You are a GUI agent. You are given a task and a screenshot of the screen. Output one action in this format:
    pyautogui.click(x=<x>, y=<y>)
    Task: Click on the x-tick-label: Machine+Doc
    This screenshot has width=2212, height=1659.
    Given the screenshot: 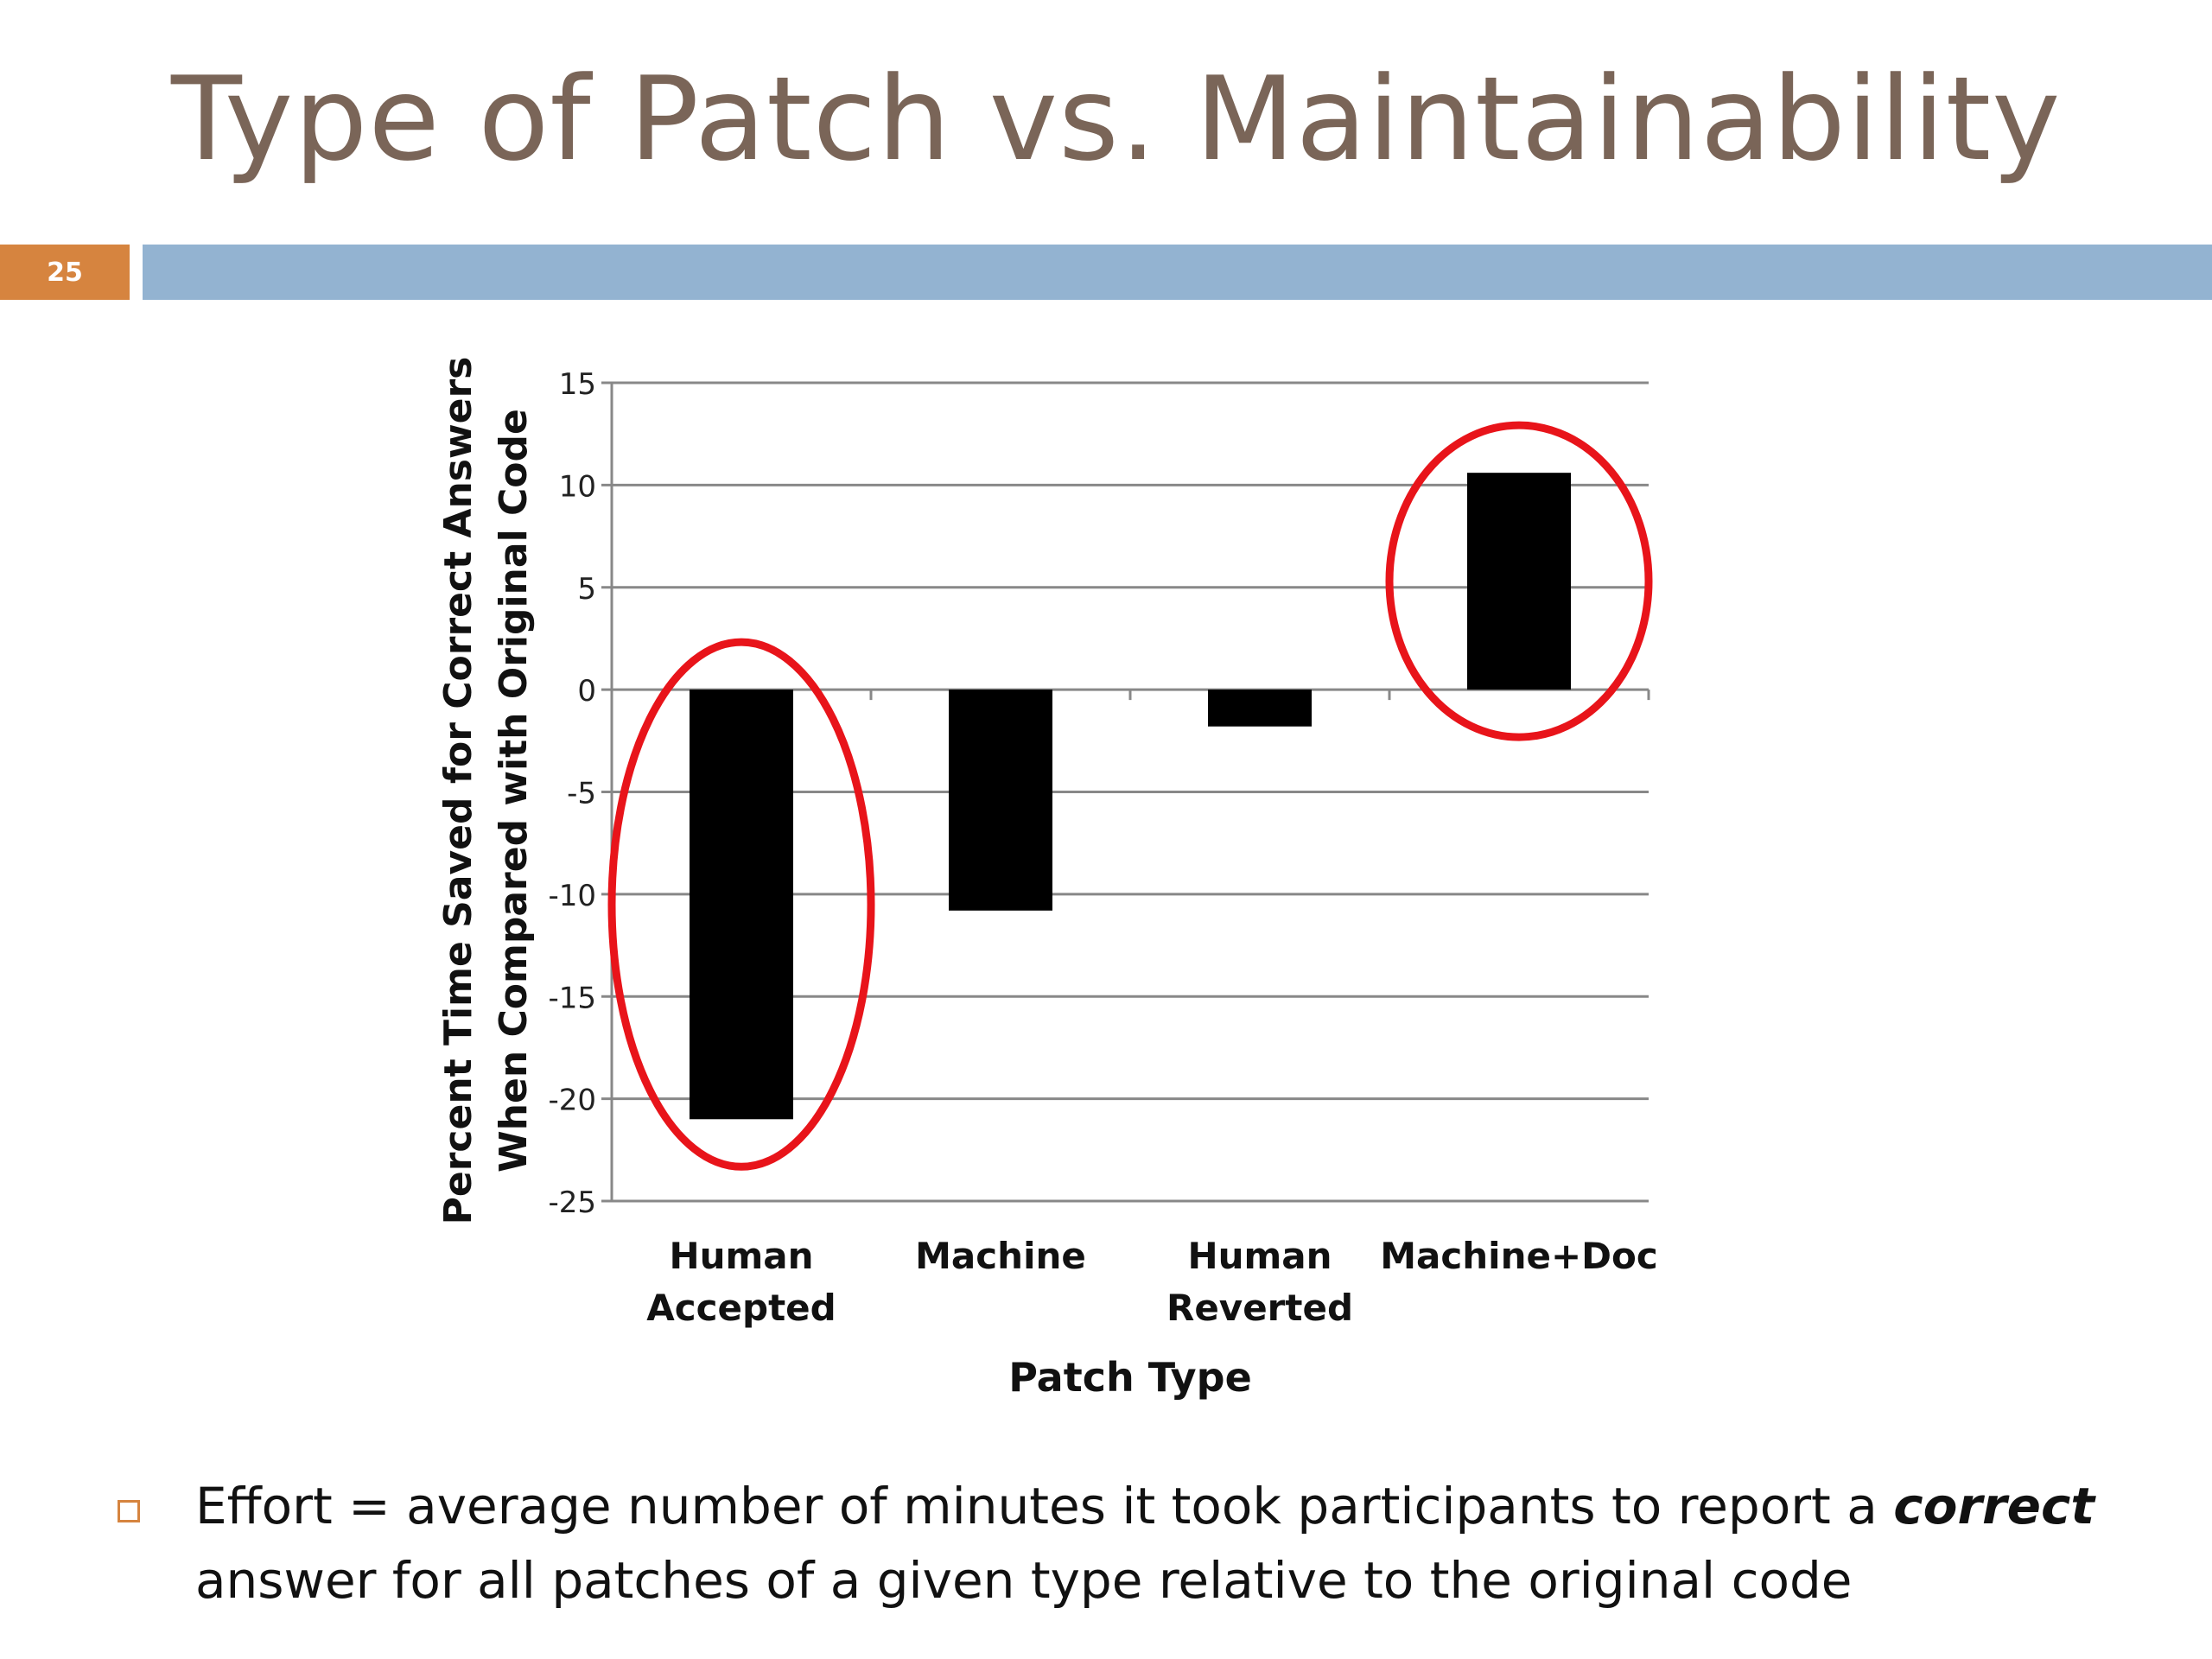 What is the action you would take?
    pyautogui.click(x=1519, y=1256)
    